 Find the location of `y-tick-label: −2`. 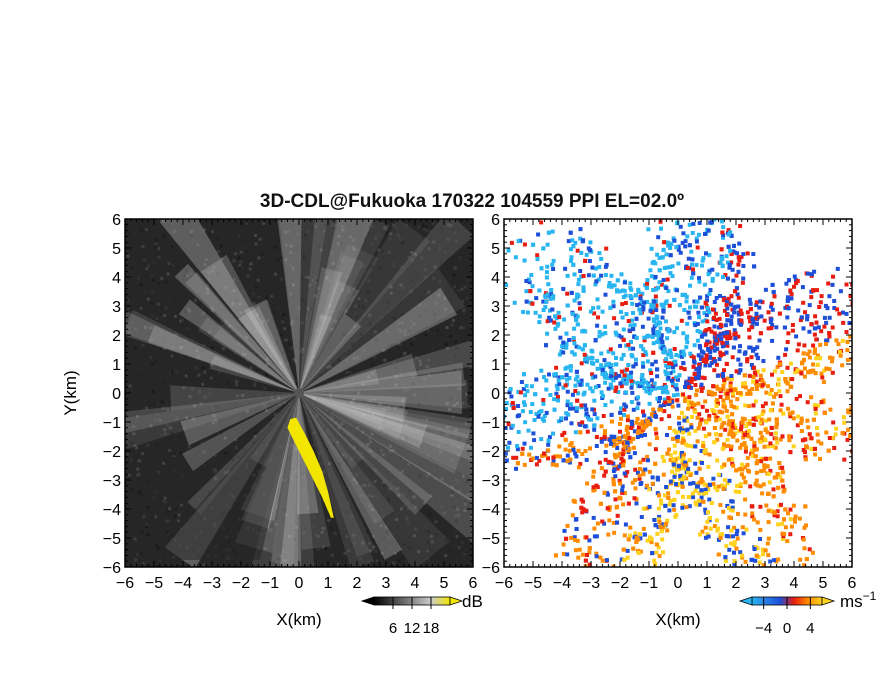

y-tick-label: −2 is located at coordinates (112, 452).